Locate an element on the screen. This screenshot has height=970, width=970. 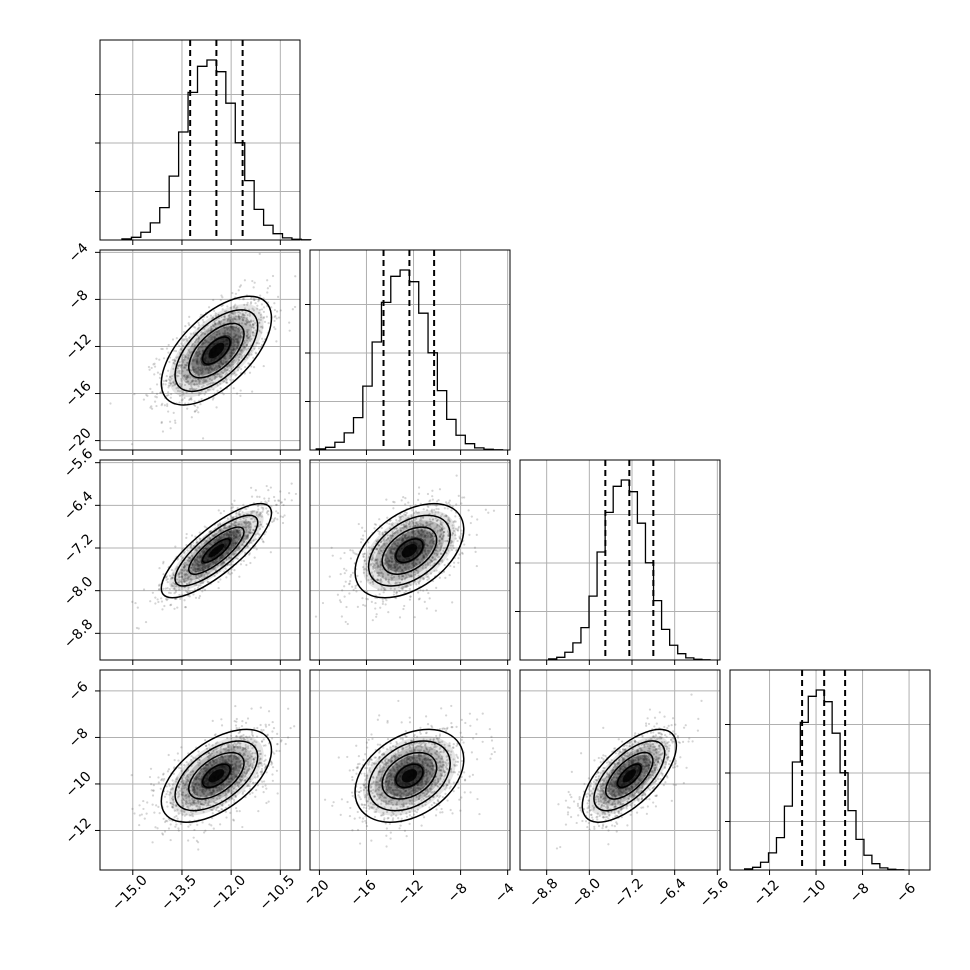
panel-3-0: −12−10−8−6−15.0 −13.5 −12.0 −10.5 is located at coordinates (182, 791).